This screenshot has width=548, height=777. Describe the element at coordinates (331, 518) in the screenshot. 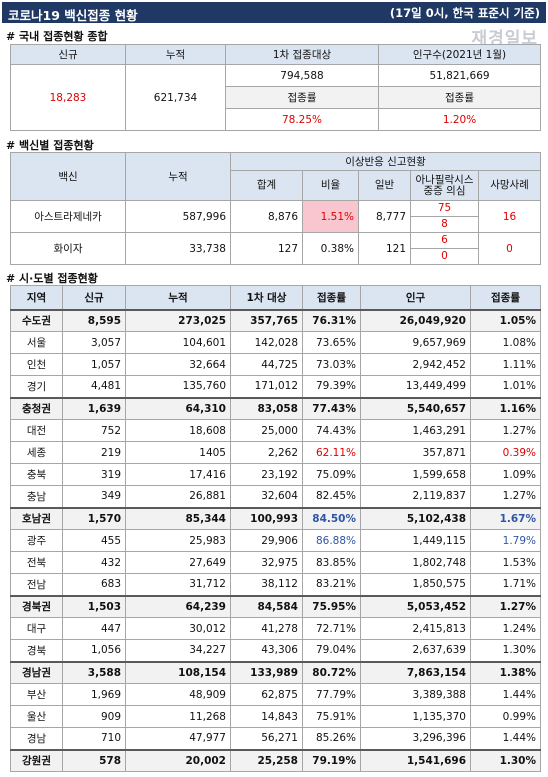

I see `cell: 84.50%` at that location.